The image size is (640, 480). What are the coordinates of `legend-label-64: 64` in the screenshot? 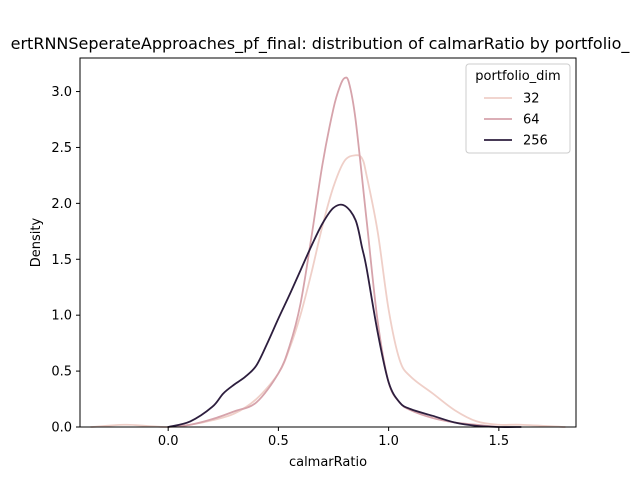 It's located at (531, 120).